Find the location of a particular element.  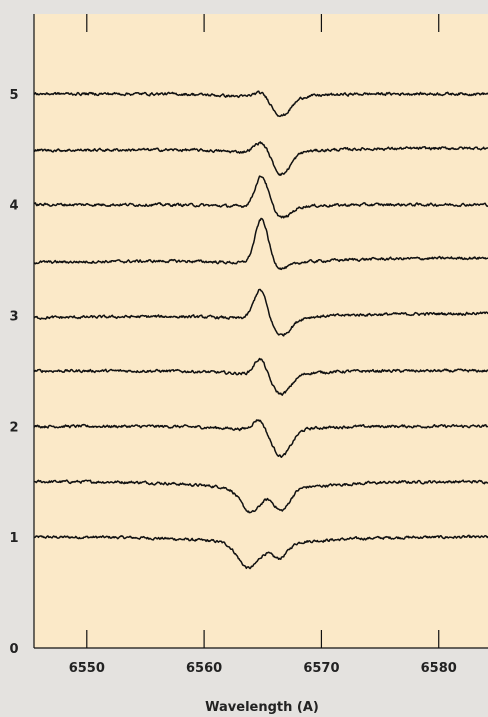

x-axis-title: Wavelength (A) is located at coordinates (262, 707).